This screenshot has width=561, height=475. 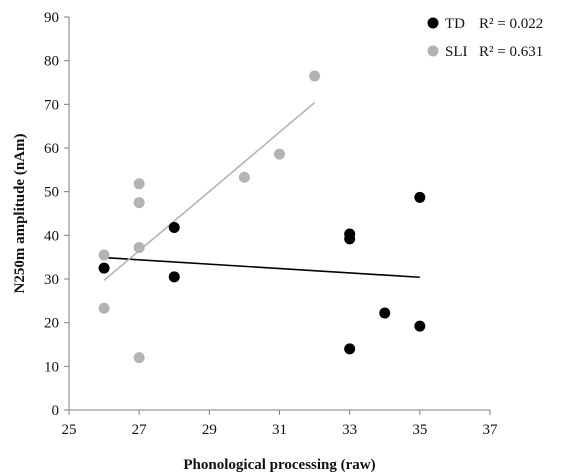 What do you see at coordinates (279, 465) in the screenshot?
I see `x-axis-title: Phonological processing (raw)` at bounding box center [279, 465].